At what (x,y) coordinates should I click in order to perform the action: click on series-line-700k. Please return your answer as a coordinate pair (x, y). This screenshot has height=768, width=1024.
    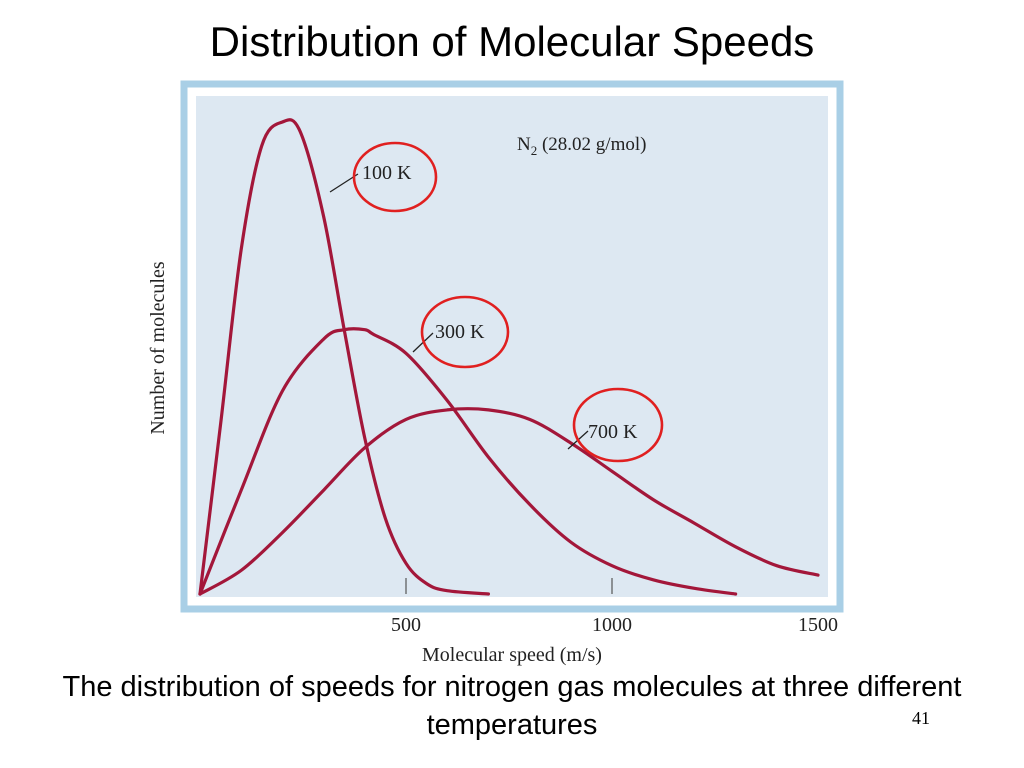
    Looking at the image, I should click on (509, 501).